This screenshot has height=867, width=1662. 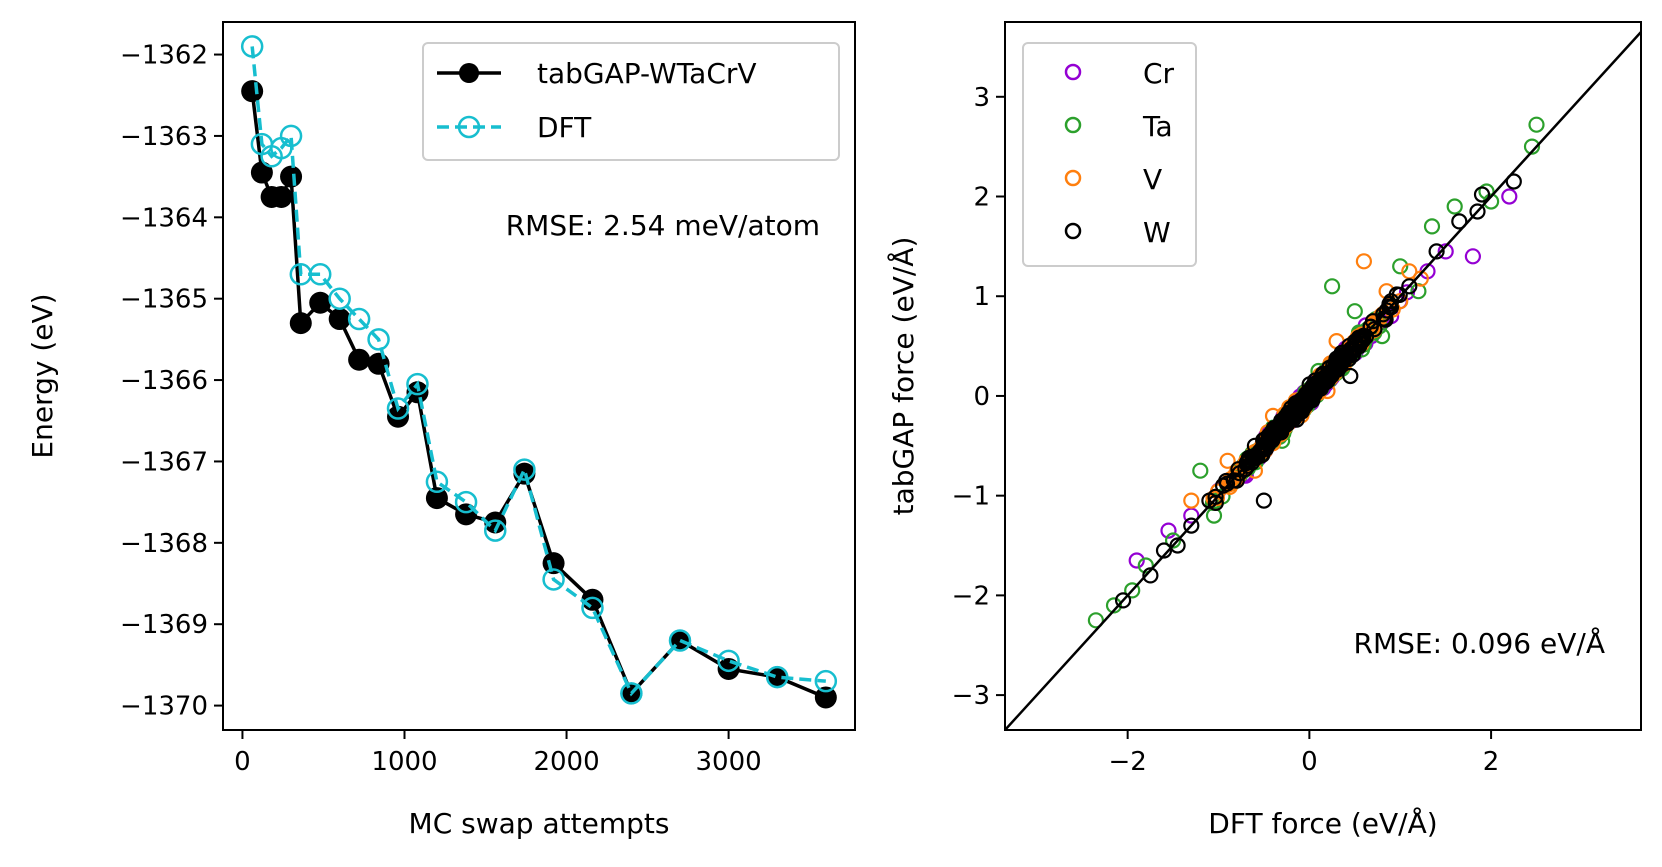 I want to click on x-tick-label: −2, so click(x=1127, y=762).